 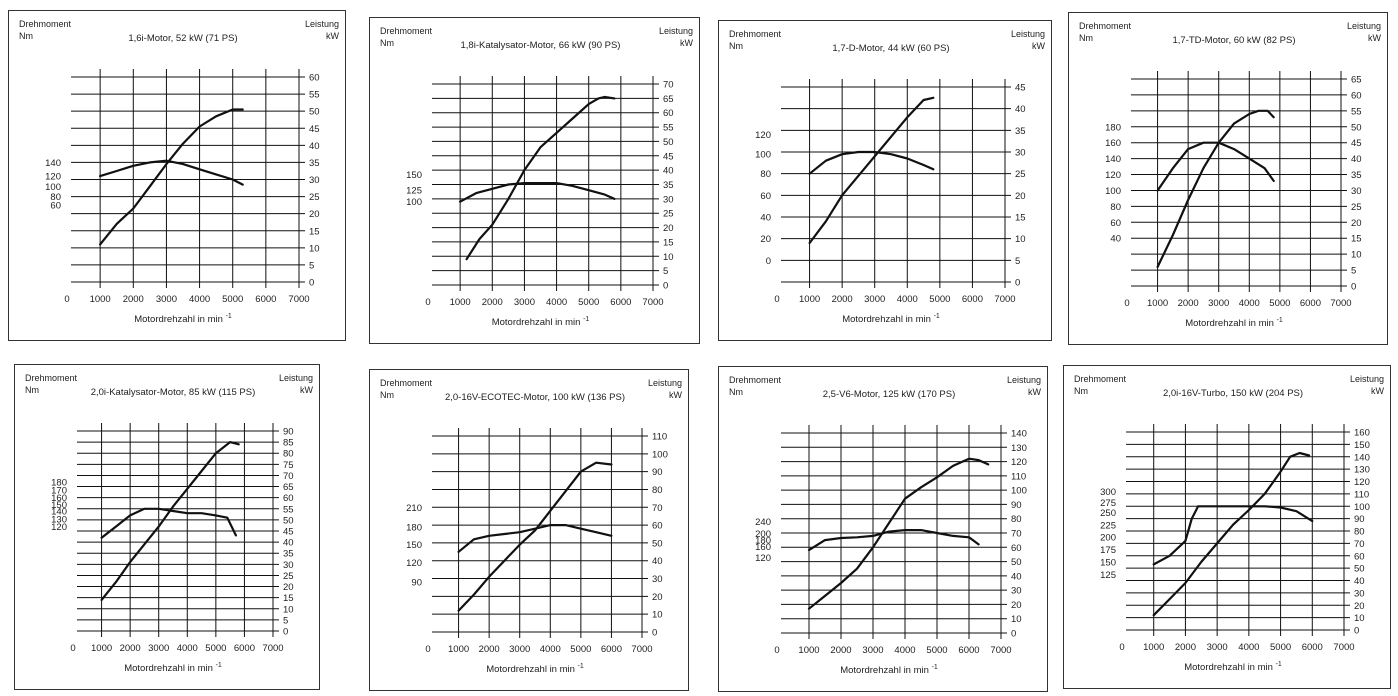 What do you see at coordinates (173, 392) in the screenshot?
I see `chart-title: 2,0i-Katalysator-Motor, 85 kW (115 PS)` at bounding box center [173, 392].